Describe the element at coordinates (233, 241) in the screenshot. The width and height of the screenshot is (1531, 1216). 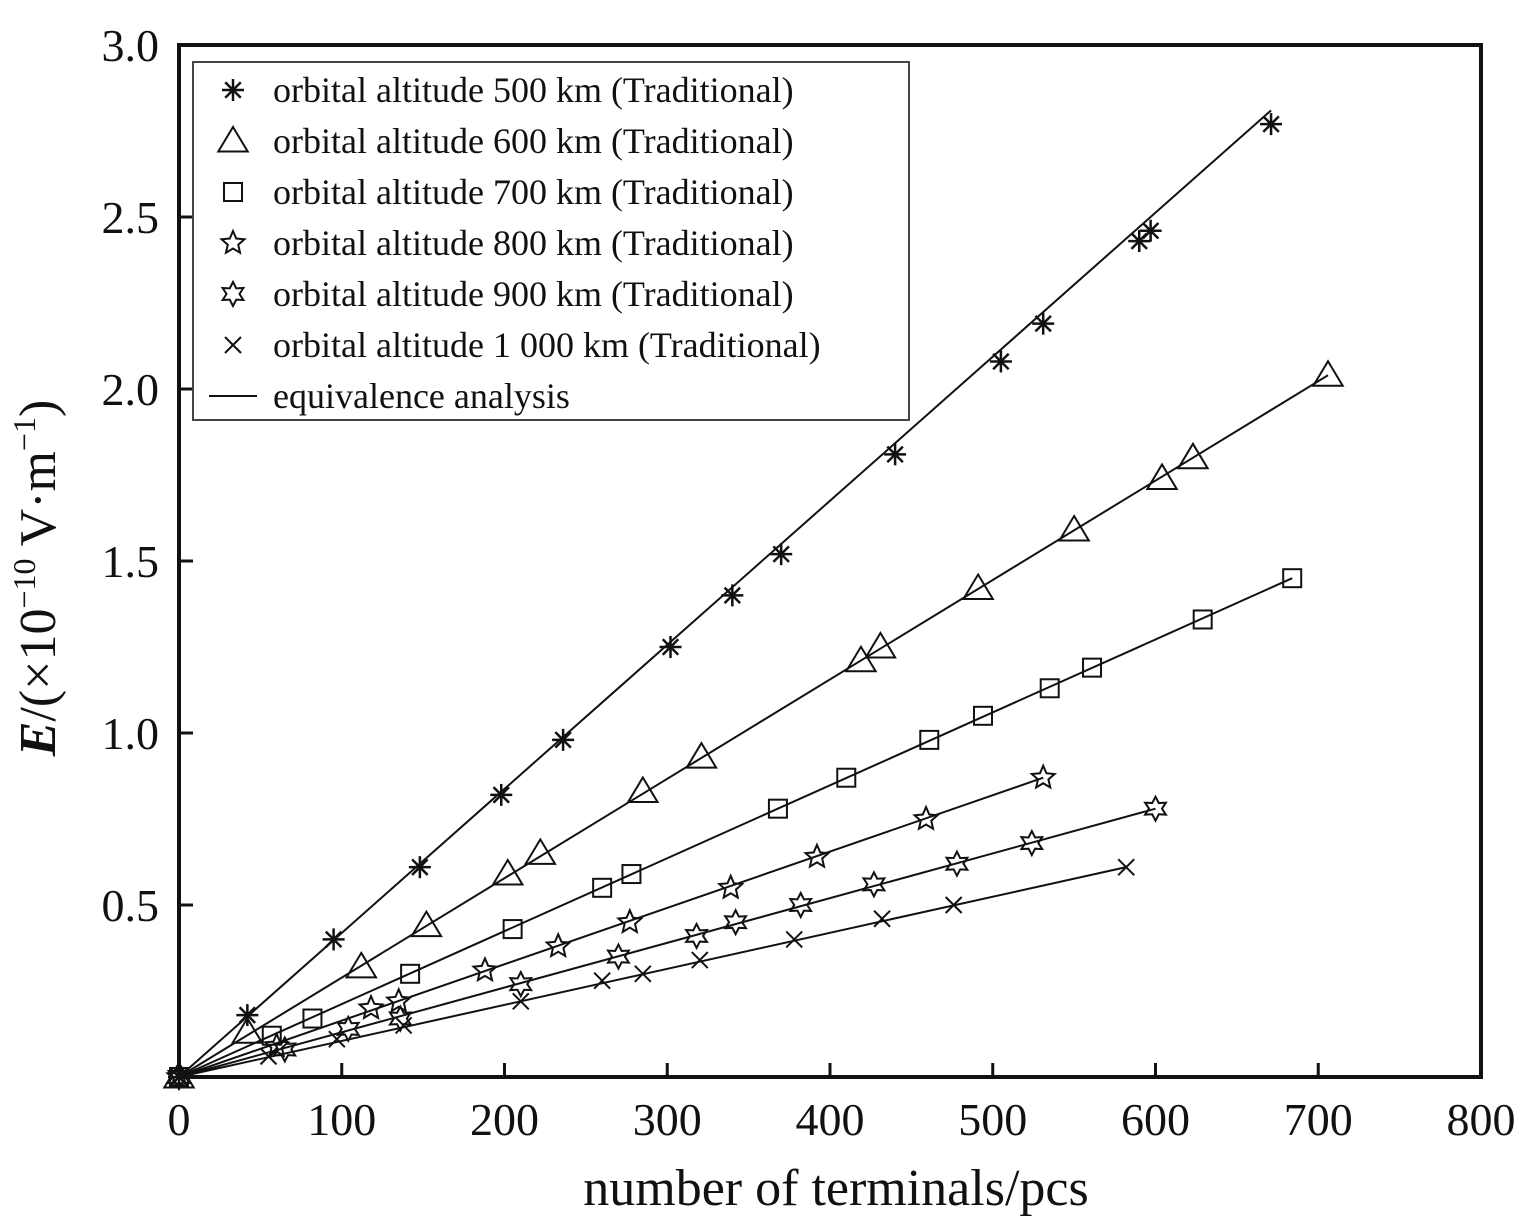
I see `legend-marker-star5` at that location.